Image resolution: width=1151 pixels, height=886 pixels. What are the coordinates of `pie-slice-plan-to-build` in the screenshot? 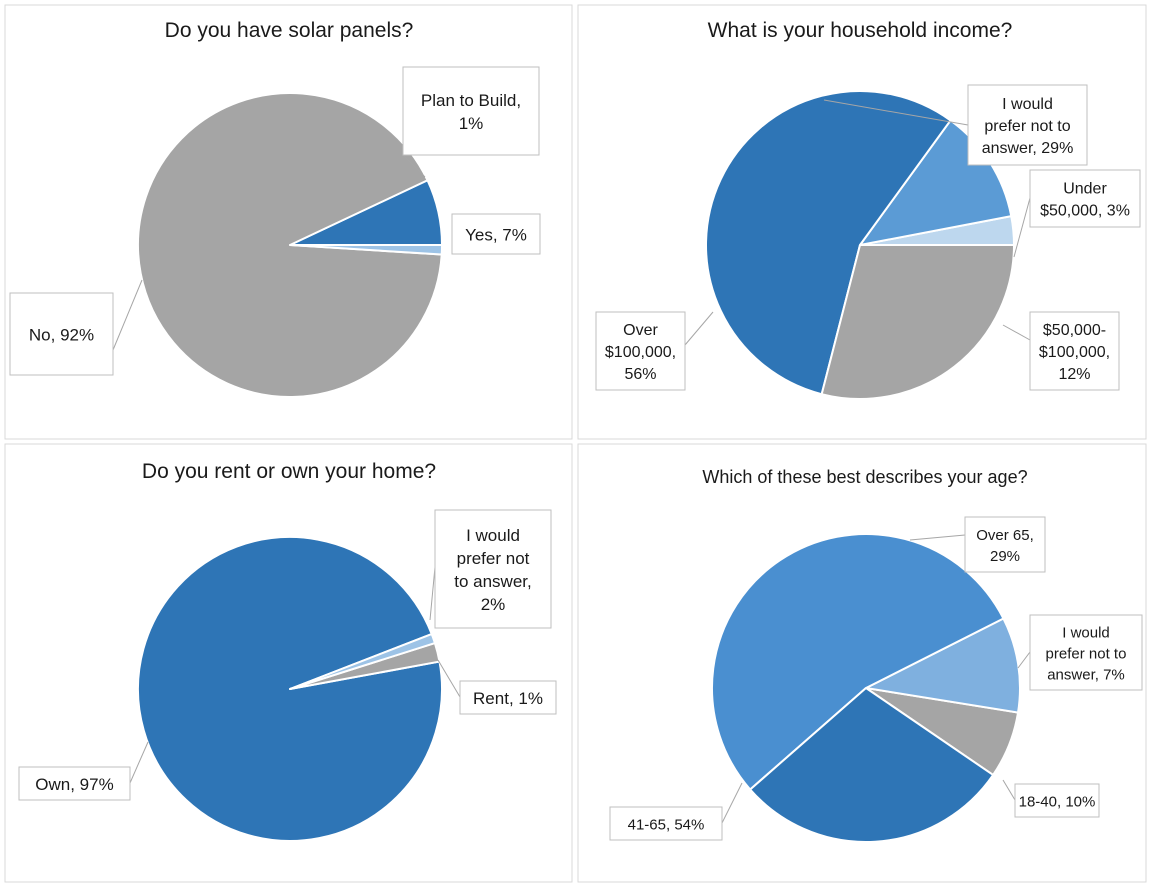 It's located at (366, 250).